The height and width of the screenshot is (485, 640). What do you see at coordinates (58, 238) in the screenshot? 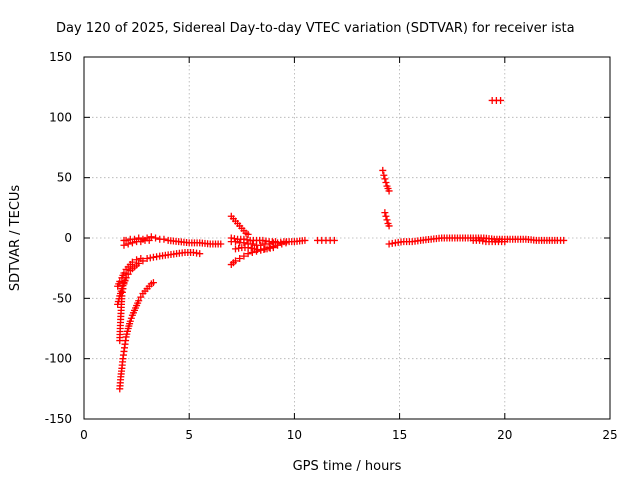
I see `y-tick-labels: -150 -100 -50 0 50 100 150` at bounding box center [58, 238].